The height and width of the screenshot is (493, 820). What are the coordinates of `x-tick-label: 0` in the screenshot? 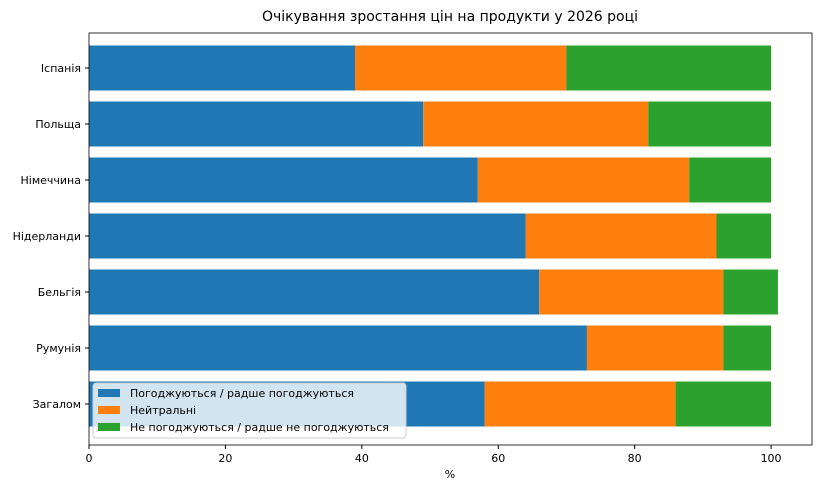 It's located at (89, 458).